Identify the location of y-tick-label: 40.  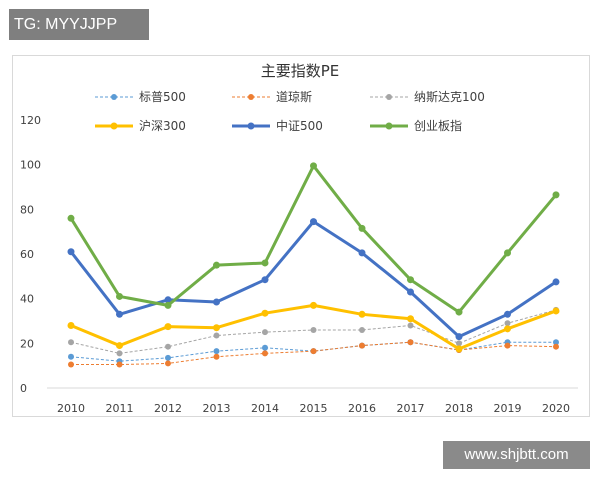
(27, 299).